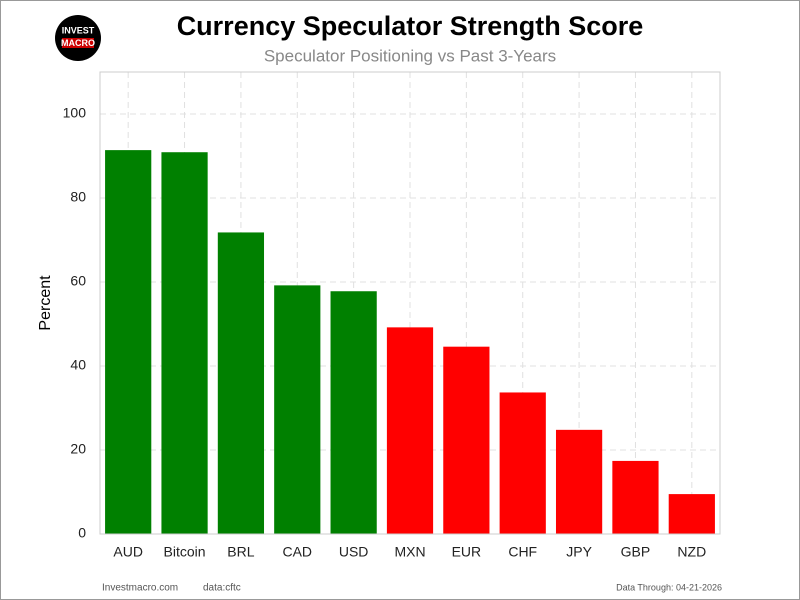 The image size is (800, 600). I want to click on x-tick-label: BRL, so click(240, 552).